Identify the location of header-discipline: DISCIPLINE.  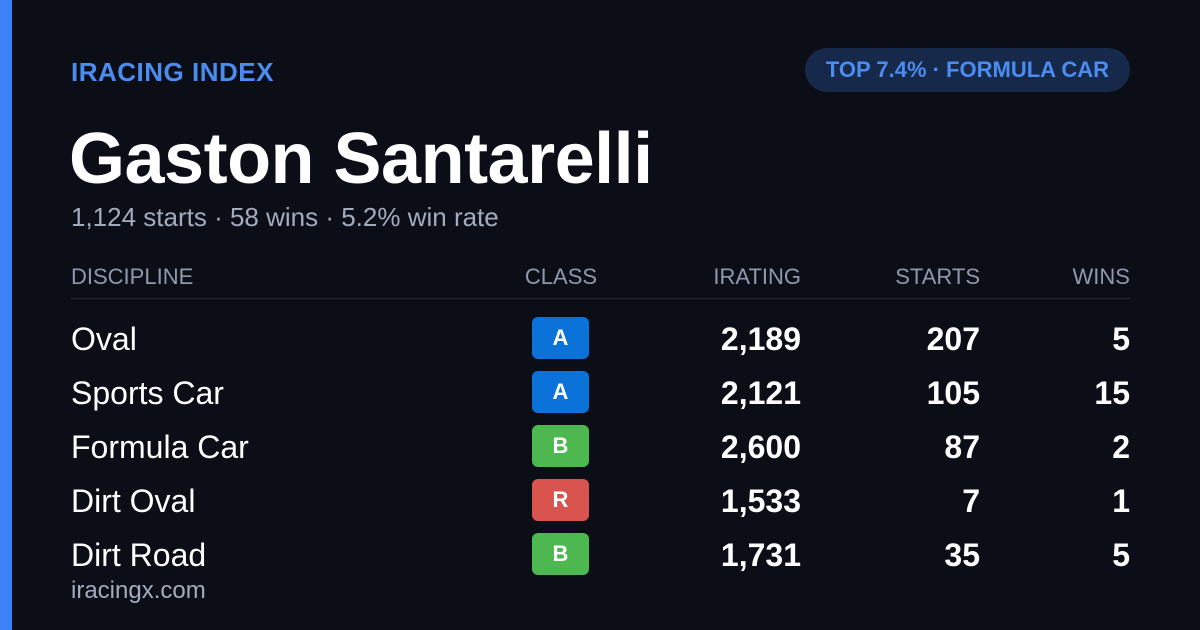
(132, 276).